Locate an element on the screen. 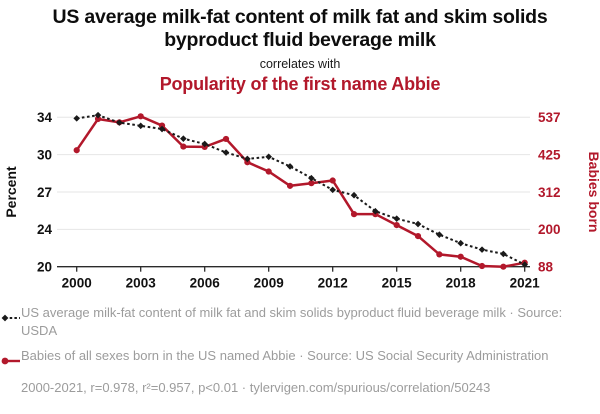 This screenshot has width=600, height=414. correlates-with-text: correlates with is located at coordinates (300, 63).